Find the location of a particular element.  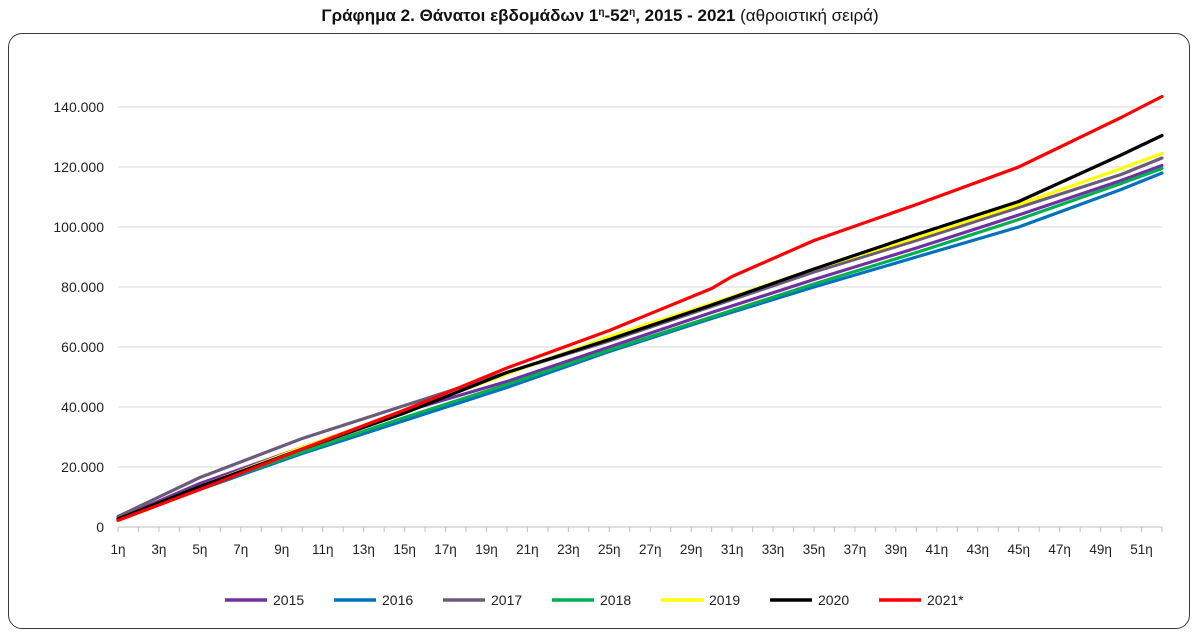

x-tick-label: 45η is located at coordinates (1018, 549).